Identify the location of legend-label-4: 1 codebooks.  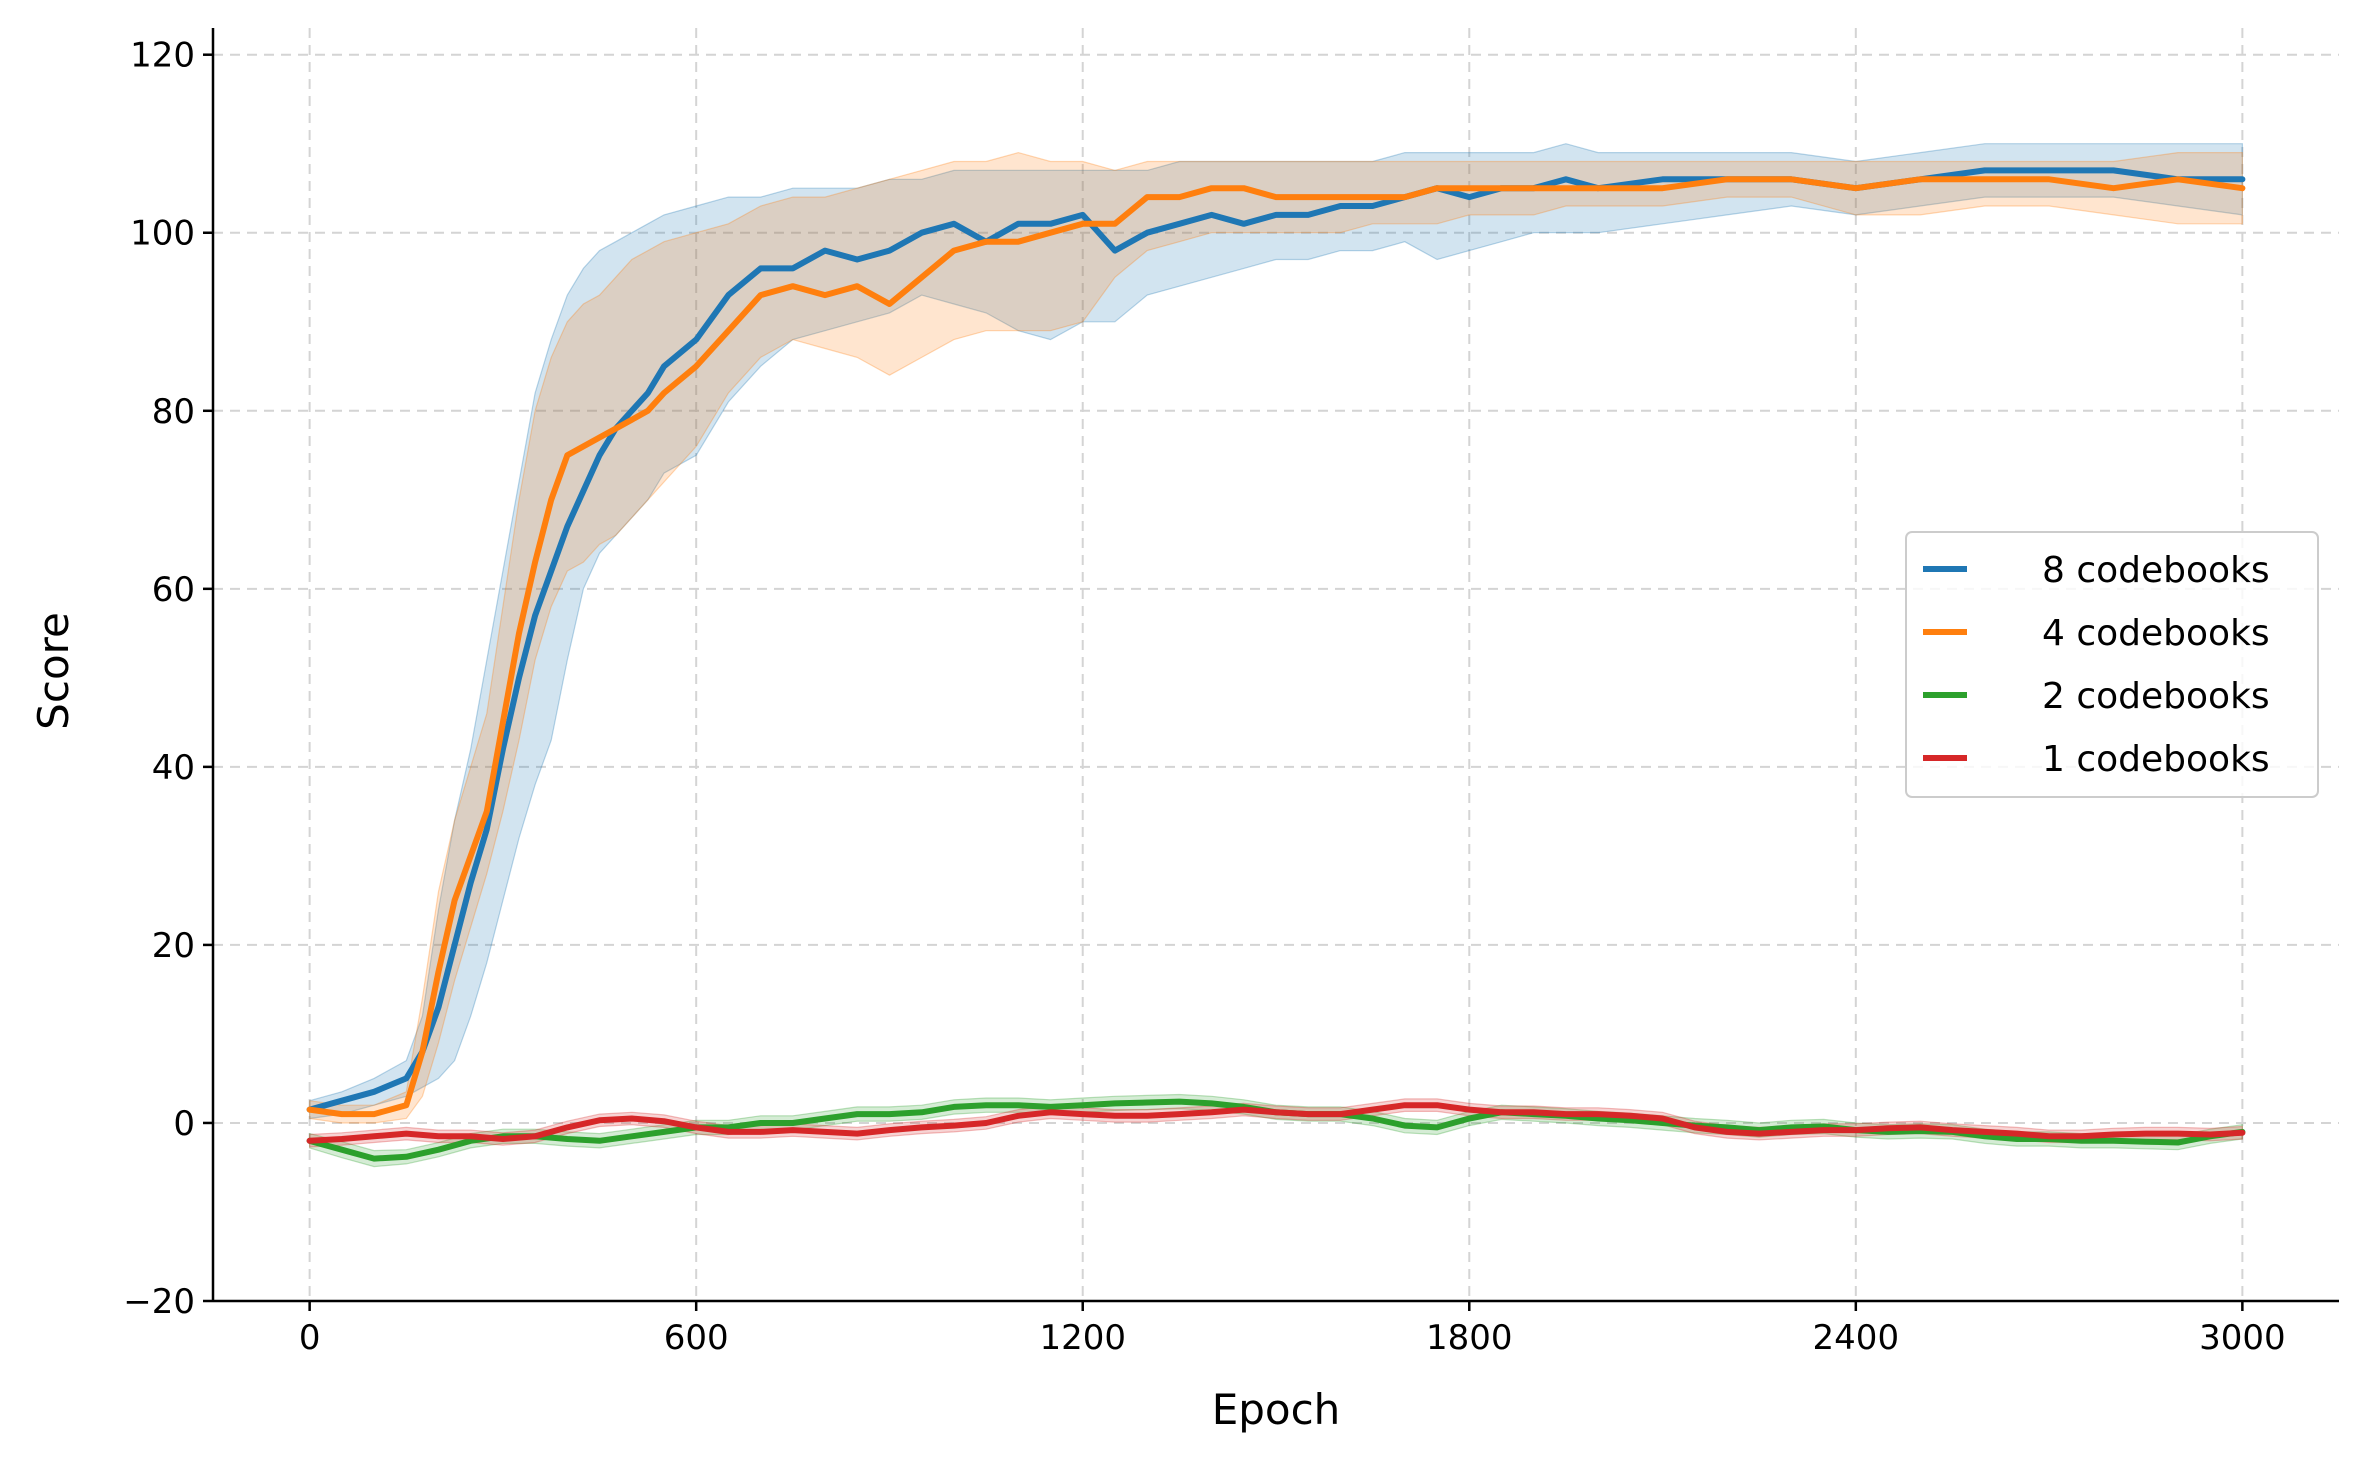
(2156, 759).